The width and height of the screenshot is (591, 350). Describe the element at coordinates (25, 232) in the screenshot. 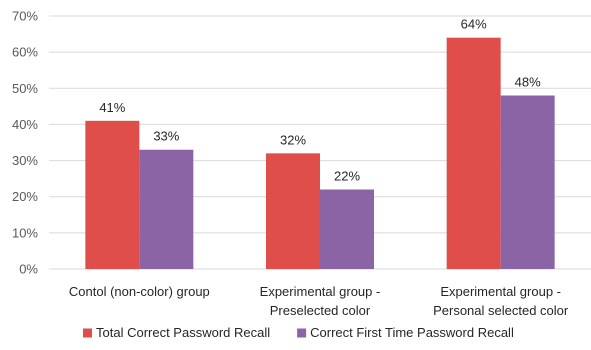

I see `y-tick-label: 10%` at that location.